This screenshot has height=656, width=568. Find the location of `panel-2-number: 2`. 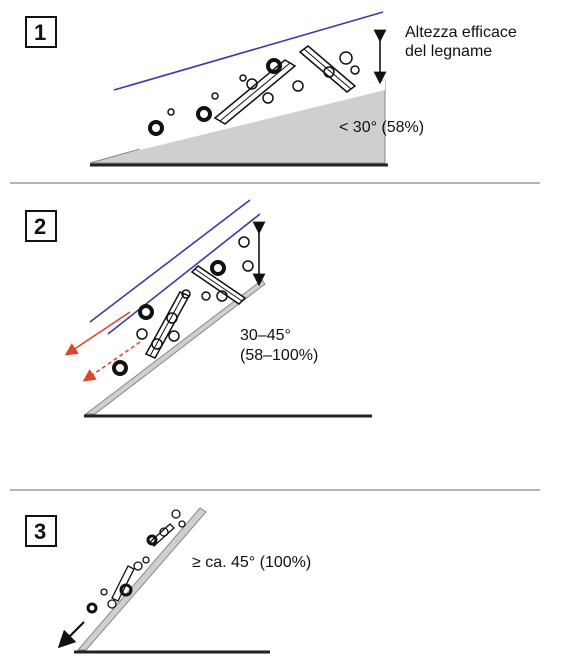

panel-2-number: 2 is located at coordinates (40, 226).